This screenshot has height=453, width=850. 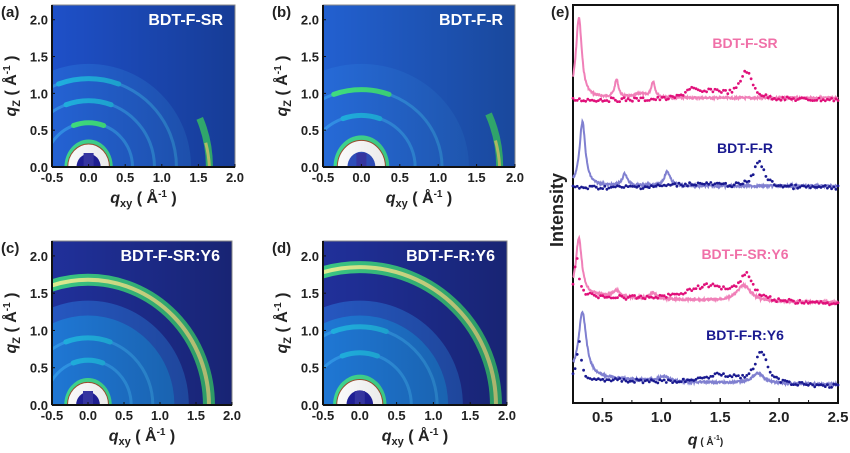 What do you see at coordinates (438, 177) in the screenshot?
I see `x-tick-label: 1.0` at bounding box center [438, 177].